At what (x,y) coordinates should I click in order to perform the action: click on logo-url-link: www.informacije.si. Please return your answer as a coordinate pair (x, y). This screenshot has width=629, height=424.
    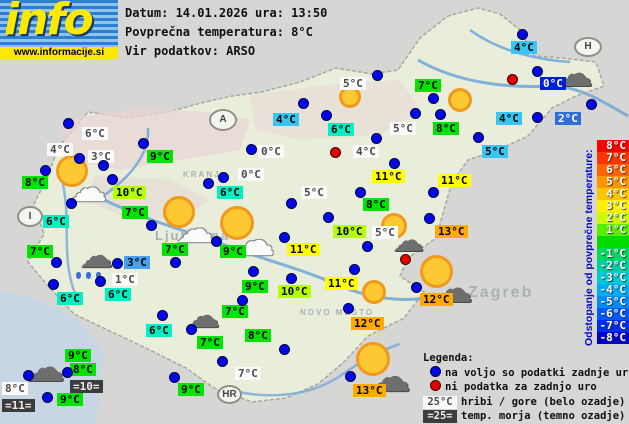
    Looking at the image, I should click on (59, 53).